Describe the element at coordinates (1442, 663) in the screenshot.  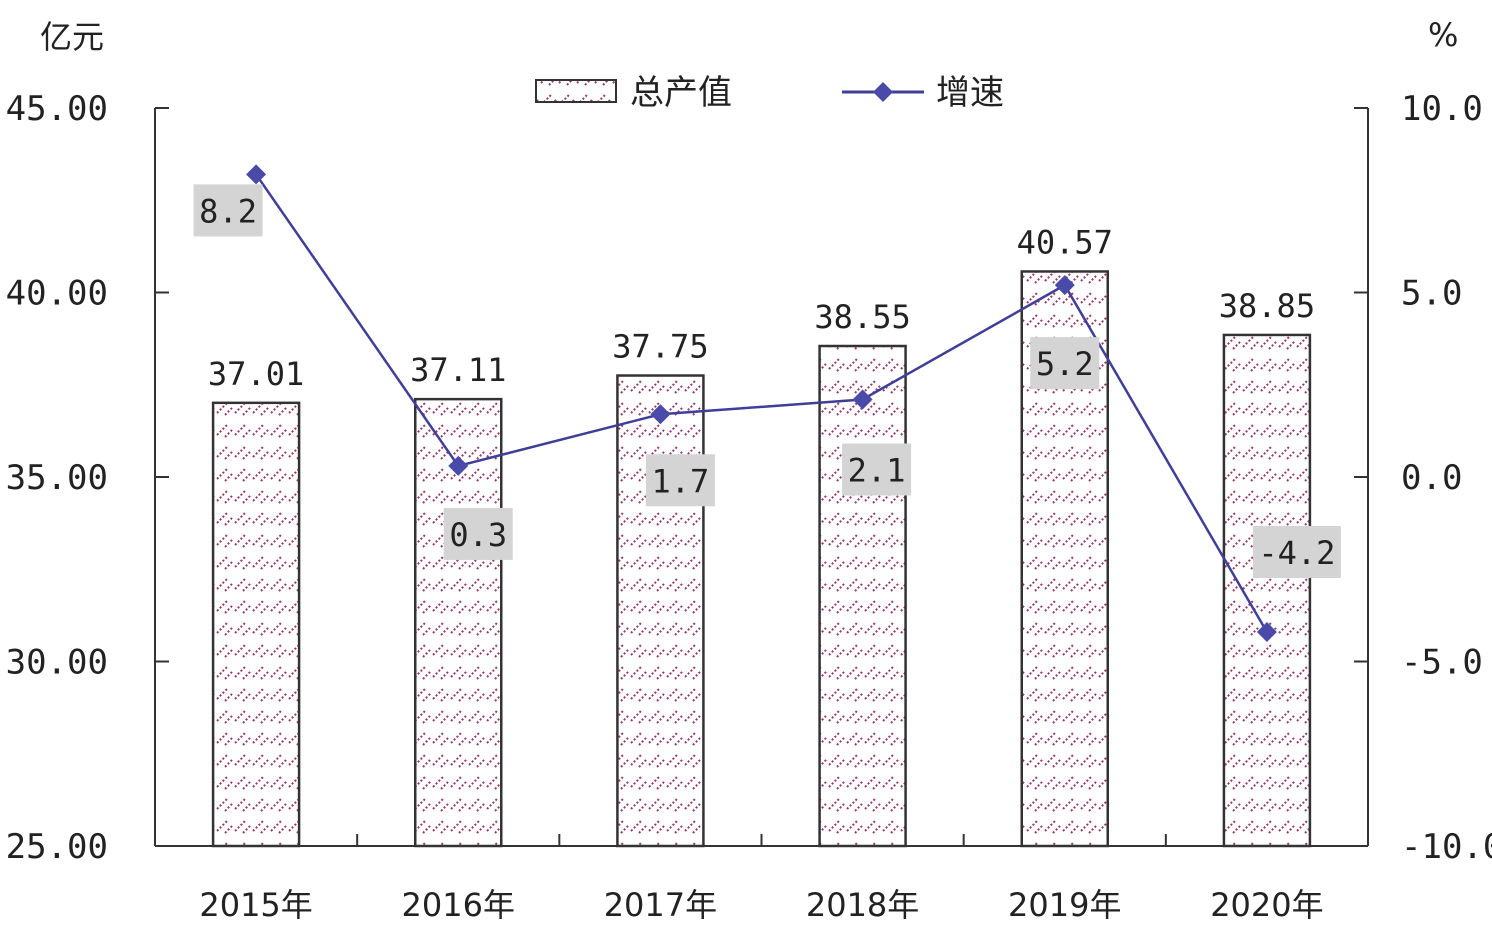
I see `y-right-tick-label: -5.0` at that location.